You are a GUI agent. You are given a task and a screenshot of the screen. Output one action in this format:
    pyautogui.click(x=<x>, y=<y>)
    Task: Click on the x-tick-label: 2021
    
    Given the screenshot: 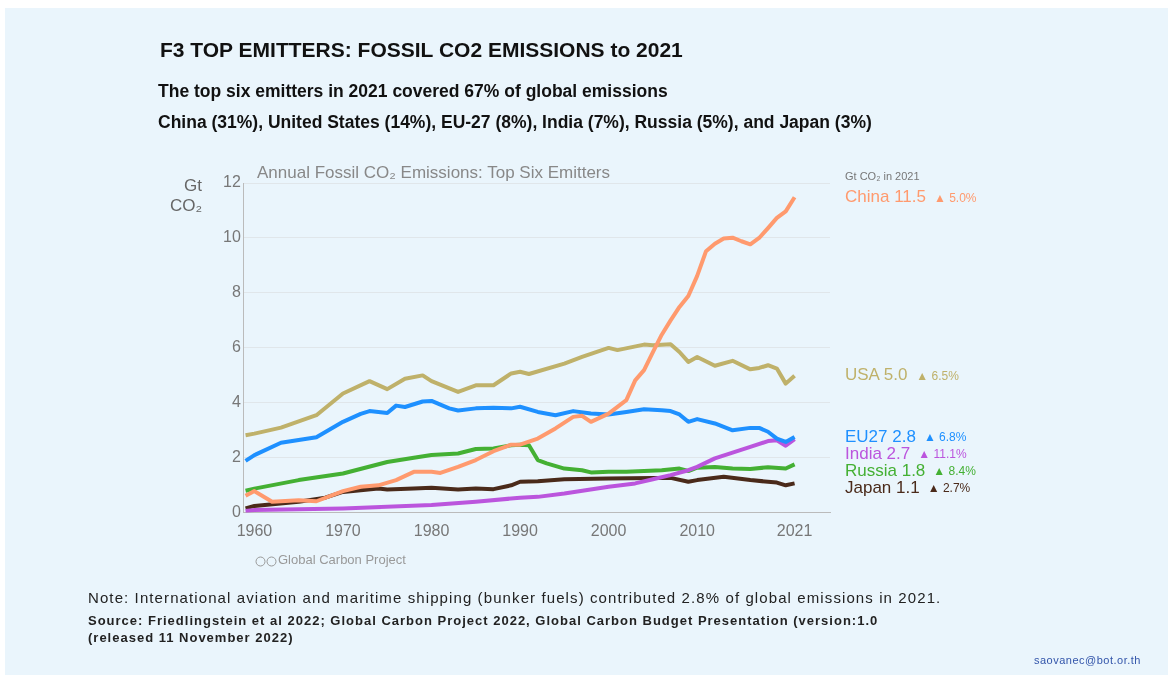 What is the action you would take?
    pyautogui.click(x=794, y=530)
    